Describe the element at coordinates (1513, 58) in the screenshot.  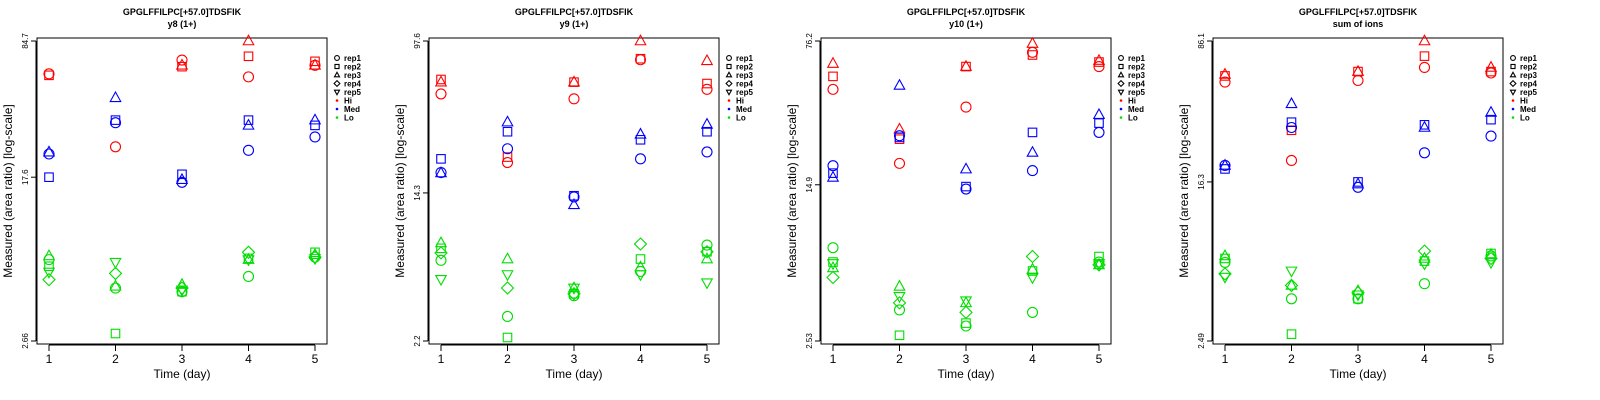
I see `legend-marker-rep1` at that location.